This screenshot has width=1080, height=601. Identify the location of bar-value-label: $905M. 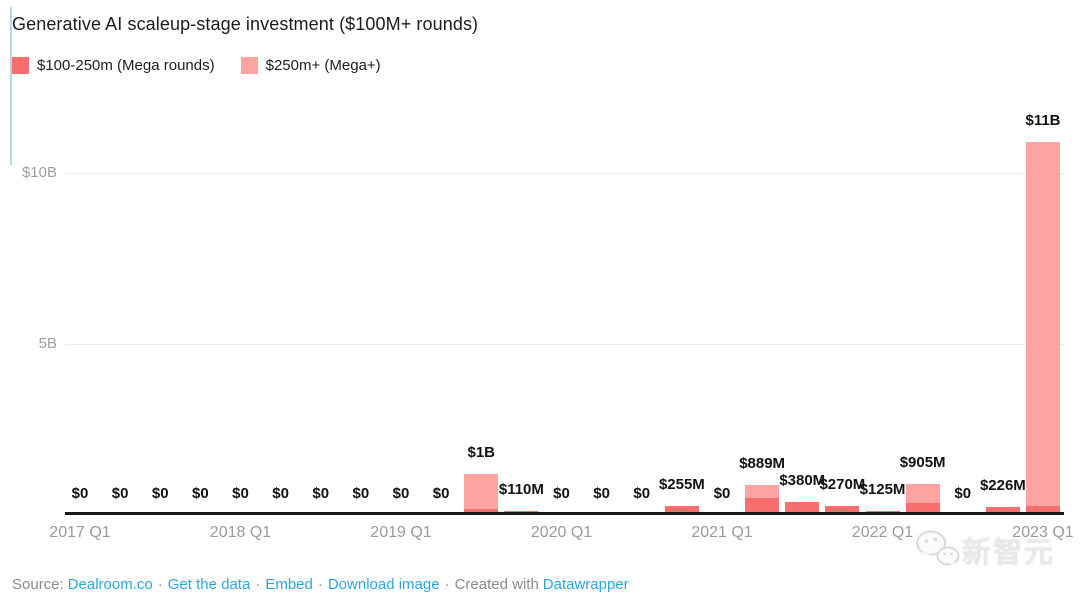
(922, 463).